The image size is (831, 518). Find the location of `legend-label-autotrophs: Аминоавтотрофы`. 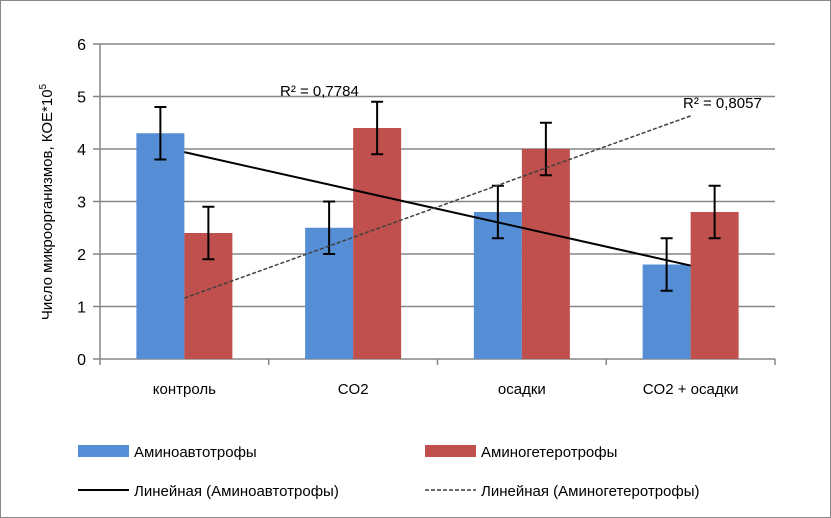

legend-label-autotrophs: Аминоавтотрофы is located at coordinates (195, 452).